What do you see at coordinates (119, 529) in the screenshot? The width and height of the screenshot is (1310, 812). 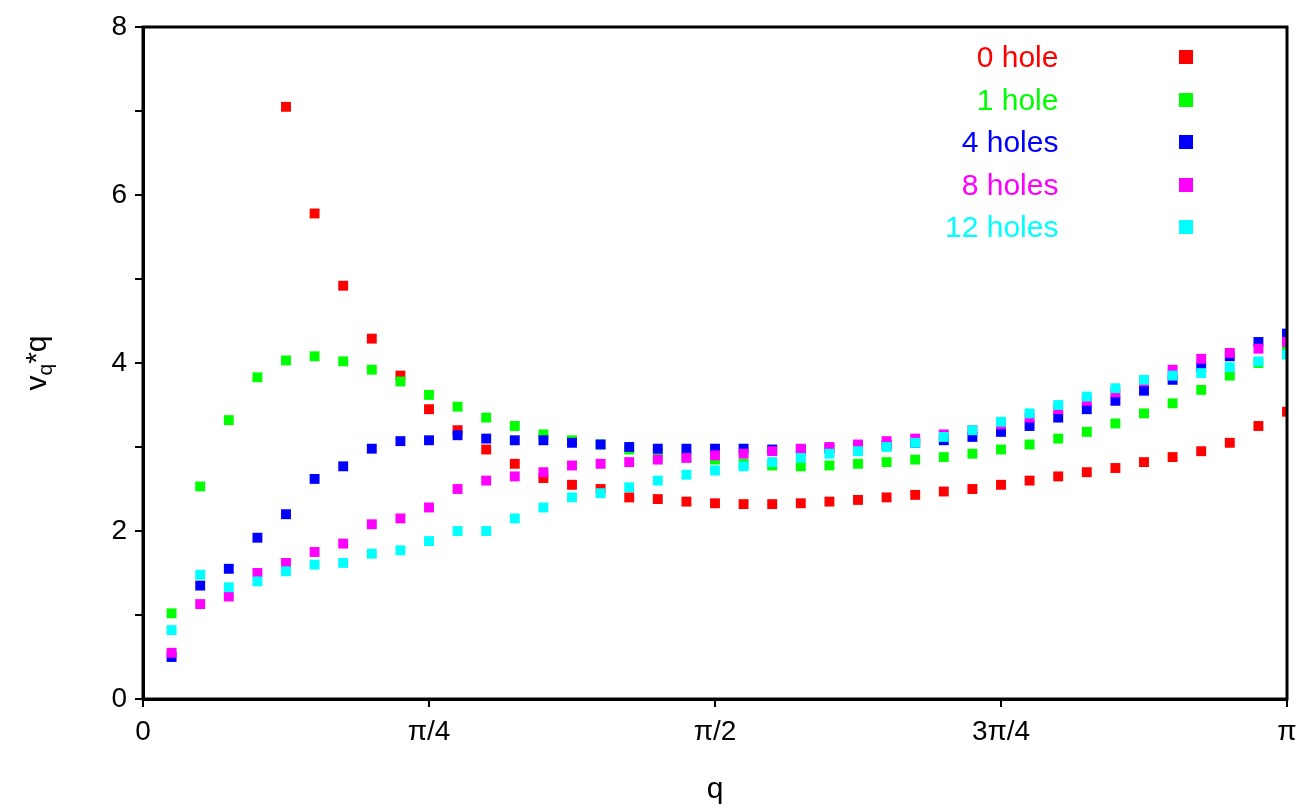 I see `y-tick-label: 2` at bounding box center [119, 529].